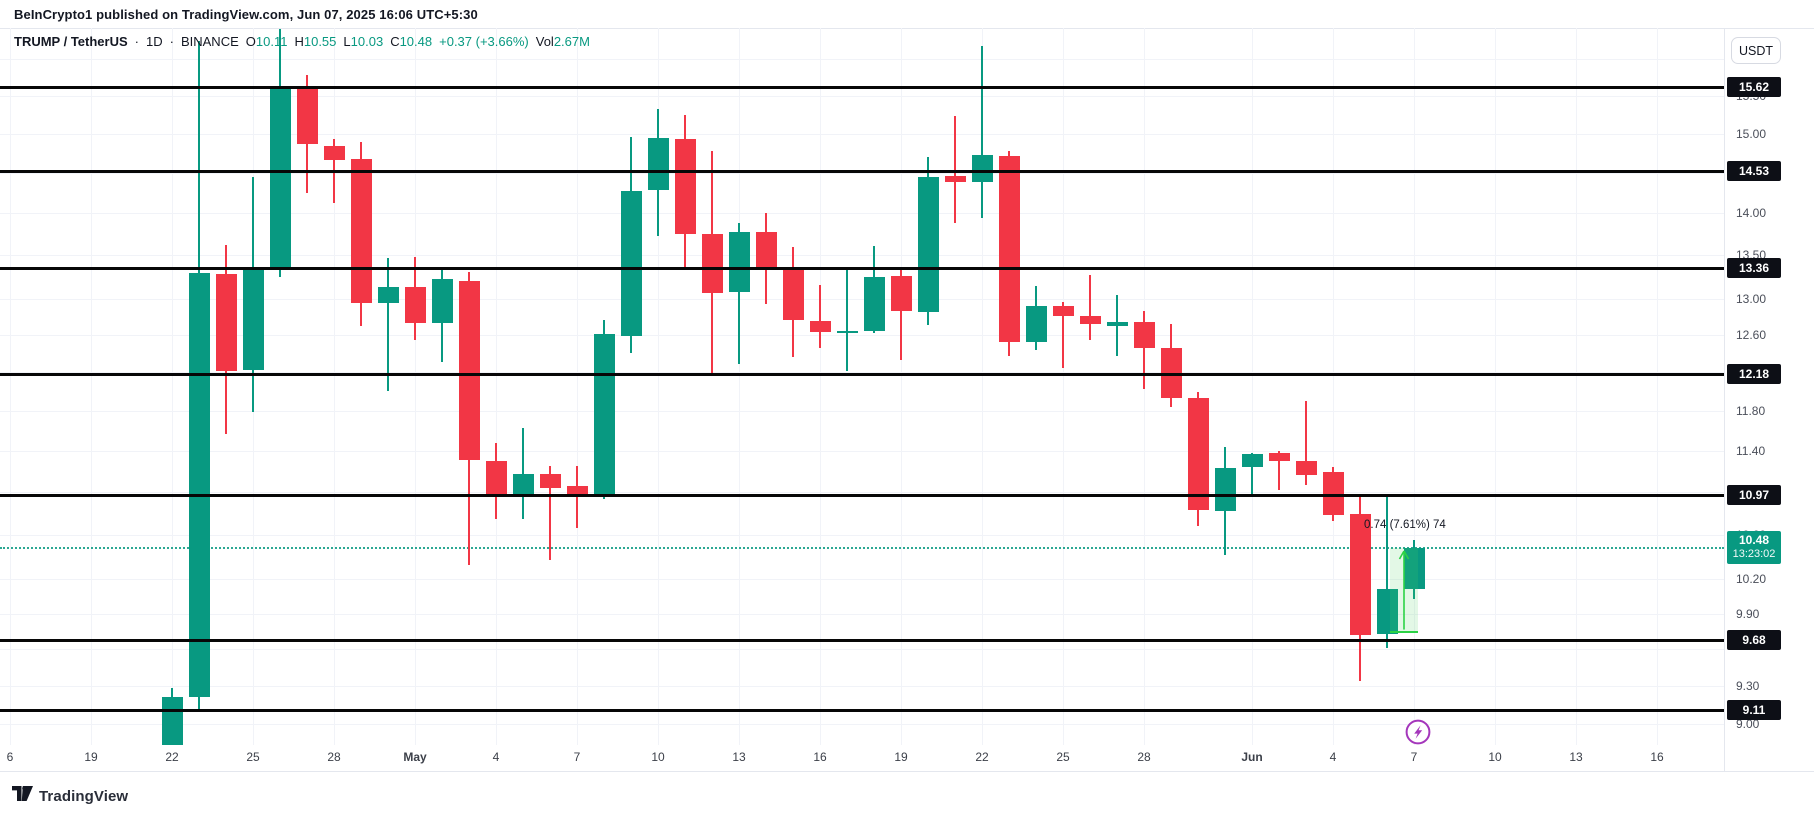 This screenshot has width=1814, height=816. What do you see at coordinates (315, 41) in the screenshot?
I see `ohlc-high: H10.55` at bounding box center [315, 41].